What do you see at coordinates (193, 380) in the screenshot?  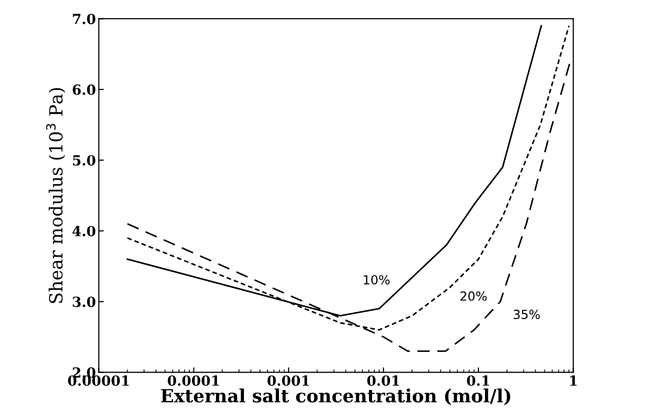 I see `x-tick-label: 0.0001` at bounding box center [193, 380].